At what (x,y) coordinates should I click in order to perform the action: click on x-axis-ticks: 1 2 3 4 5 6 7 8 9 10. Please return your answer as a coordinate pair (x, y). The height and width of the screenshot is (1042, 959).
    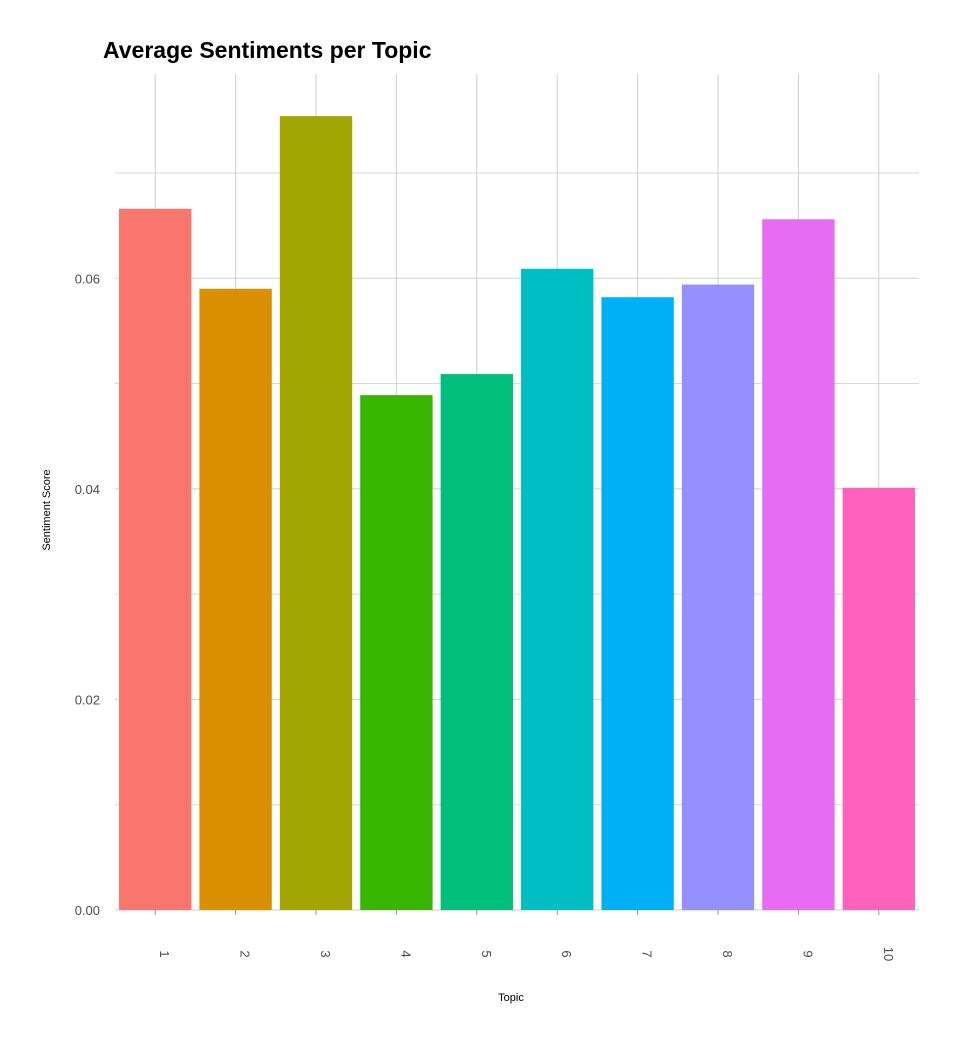
    Looking at the image, I should click on (525, 935).